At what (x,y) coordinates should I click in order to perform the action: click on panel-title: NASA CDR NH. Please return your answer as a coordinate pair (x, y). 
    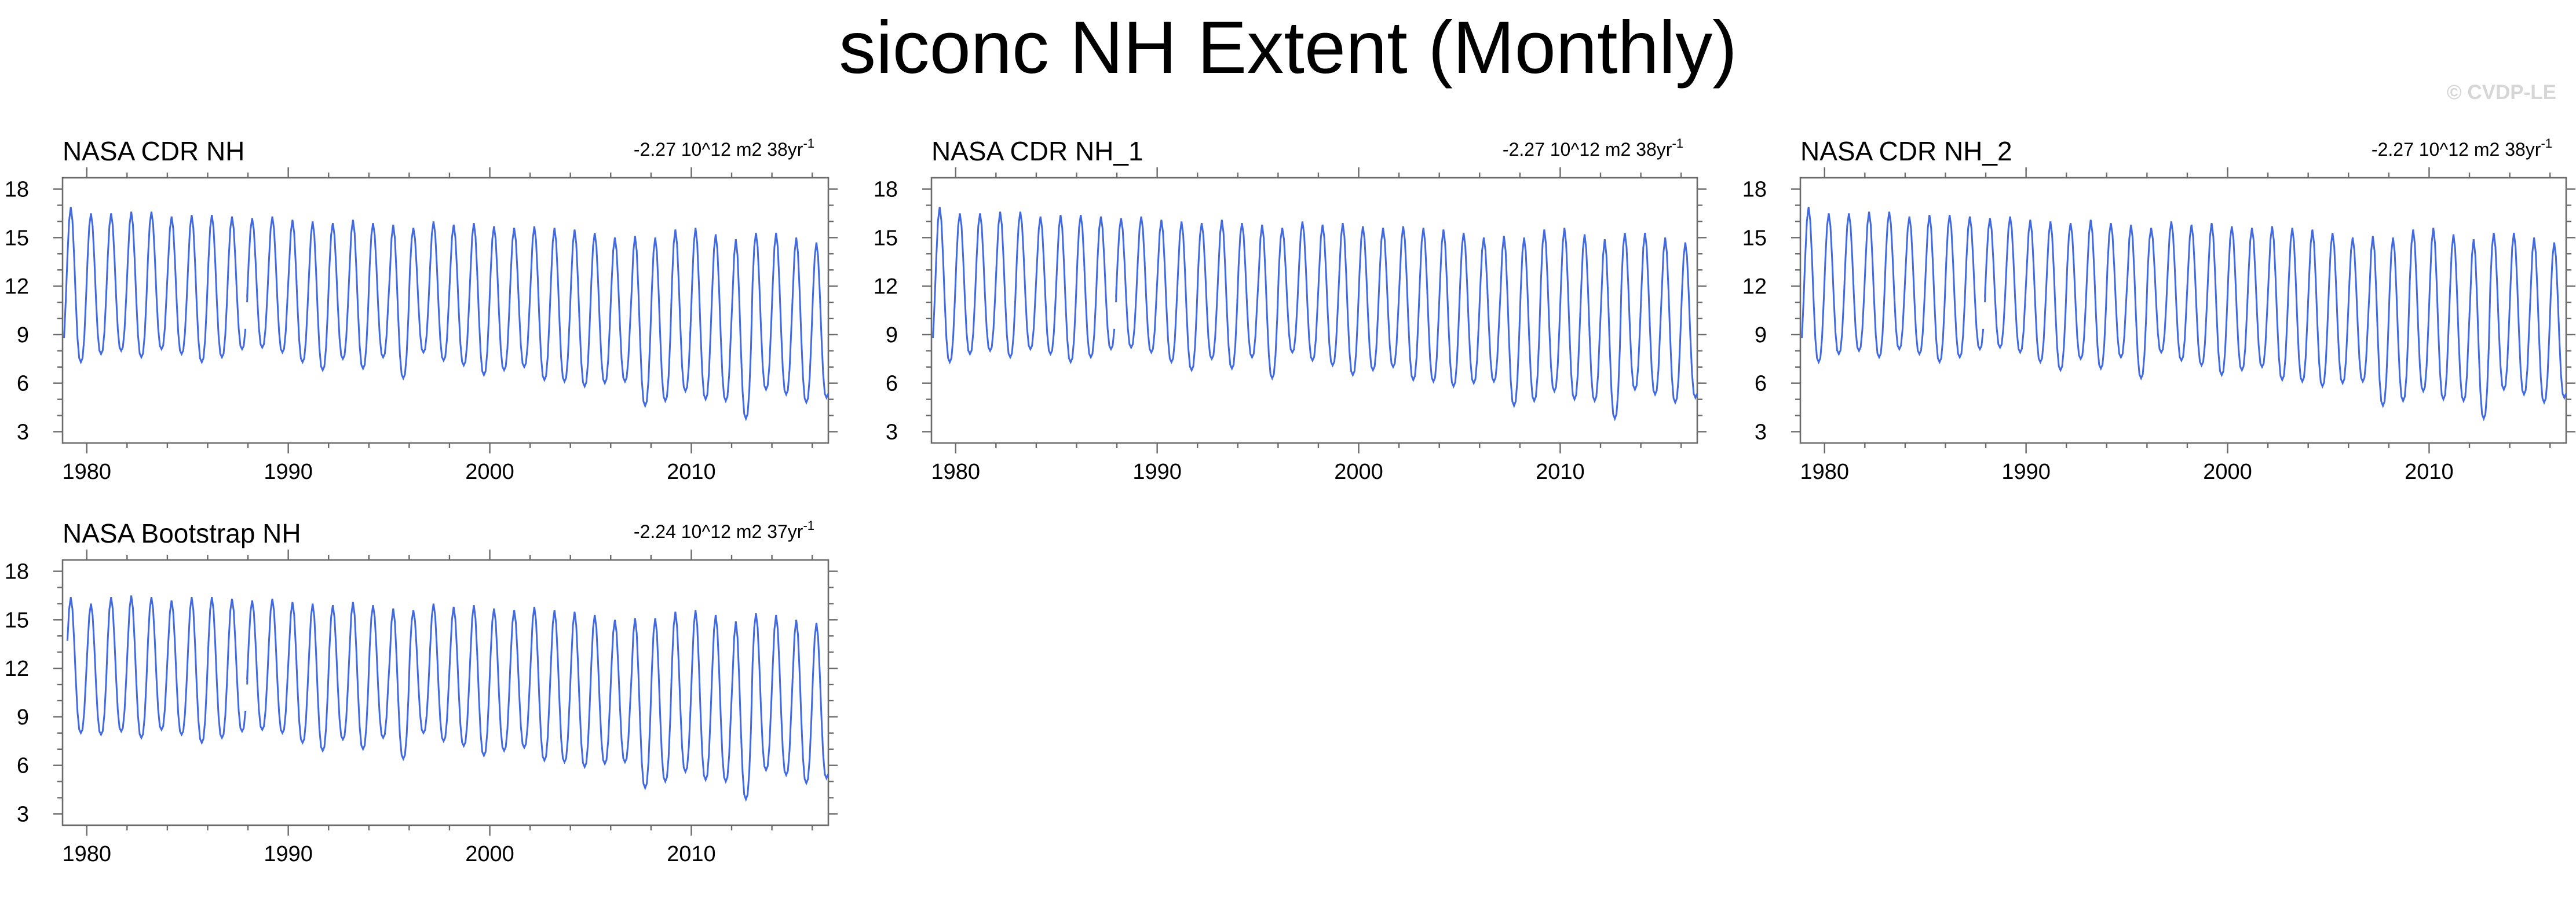
    Looking at the image, I should click on (153, 151).